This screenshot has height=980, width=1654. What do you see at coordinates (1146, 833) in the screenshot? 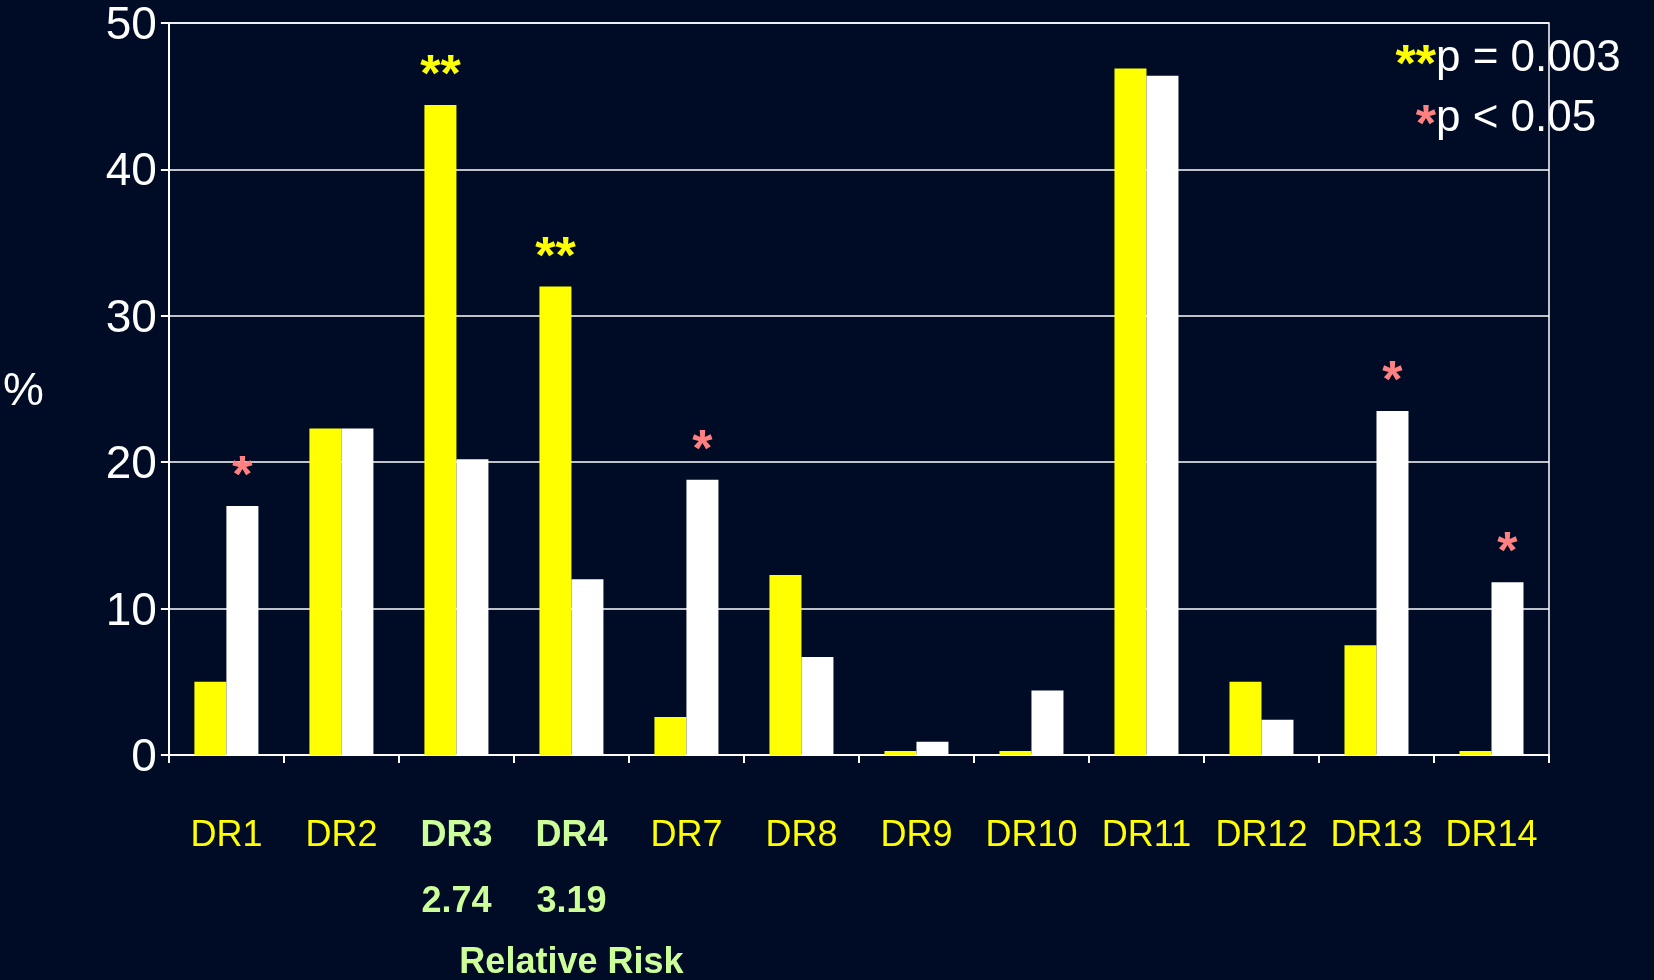
I see `x-tick-label: DR11` at bounding box center [1146, 833].